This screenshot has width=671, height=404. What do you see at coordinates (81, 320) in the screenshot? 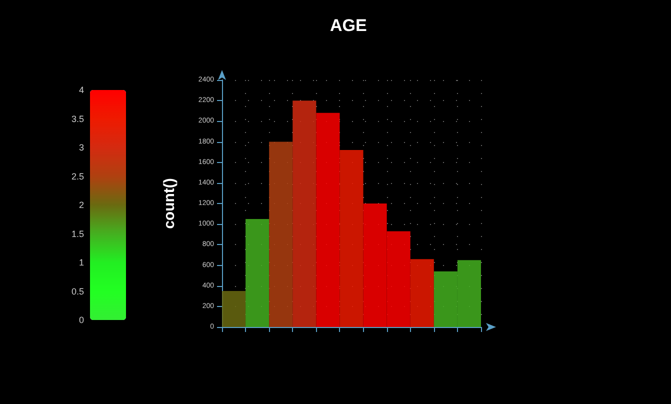
I see `color-bar-label: 0` at bounding box center [81, 320].